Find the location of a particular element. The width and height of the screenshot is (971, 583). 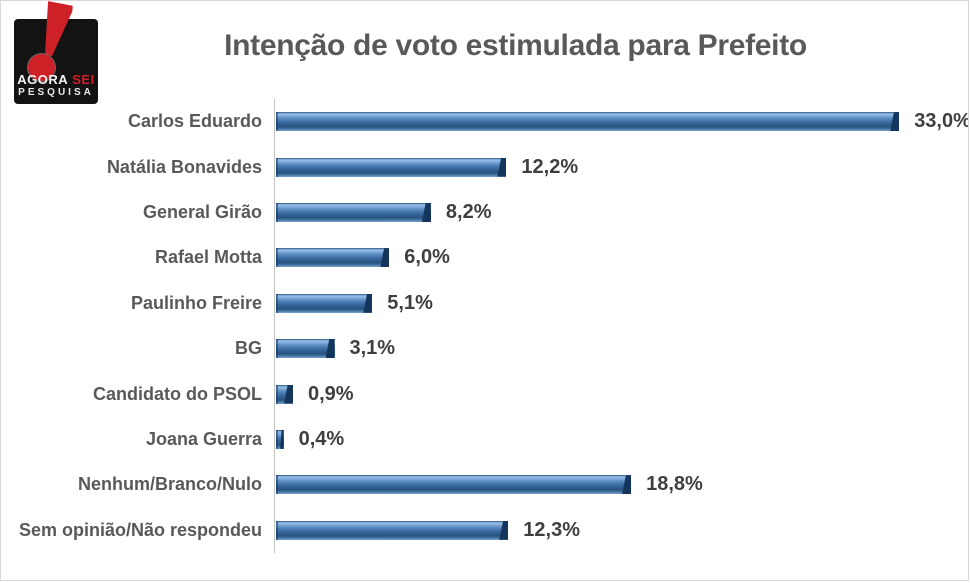

bar-track: 33,0% is located at coordinates (615, 121).